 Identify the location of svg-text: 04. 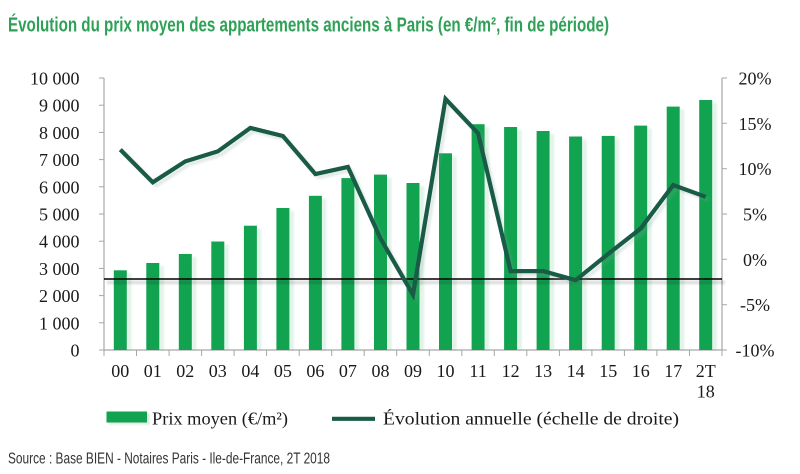
(250, 371).